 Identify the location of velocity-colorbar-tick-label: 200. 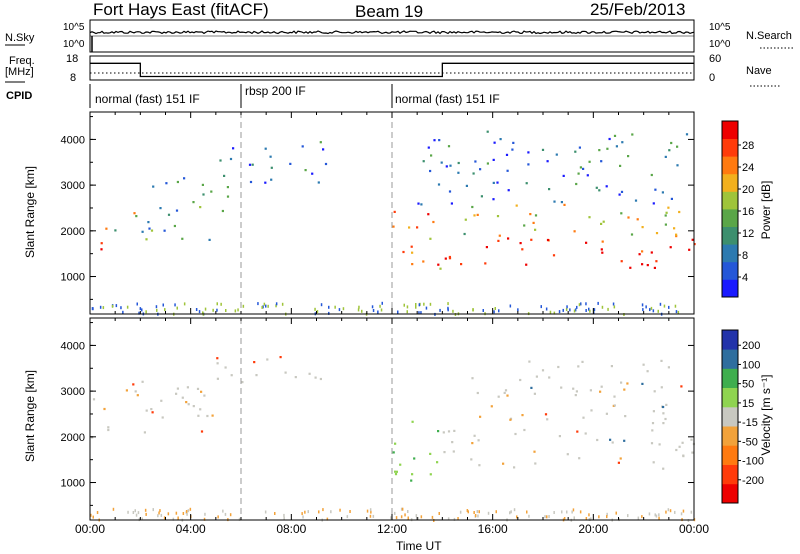
(751, 346).